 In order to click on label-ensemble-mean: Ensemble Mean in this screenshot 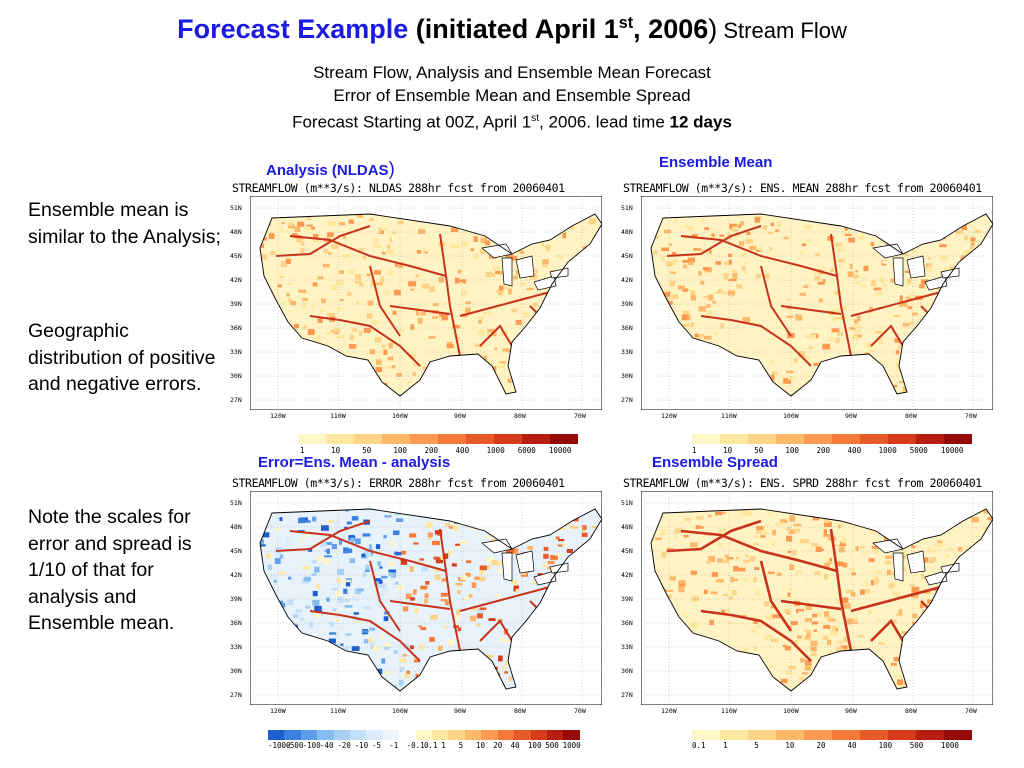, I will do `click(716, 162)`.